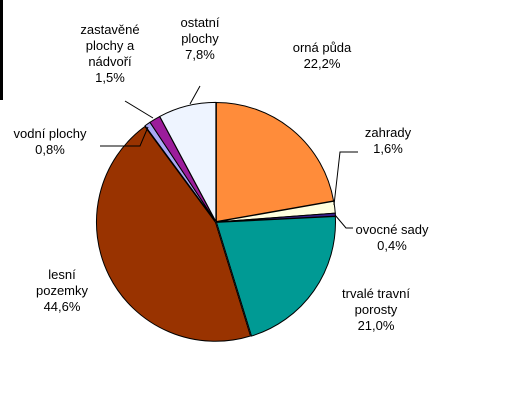  I want to click on data-label-category: vodní plochy, so click(50, 133).